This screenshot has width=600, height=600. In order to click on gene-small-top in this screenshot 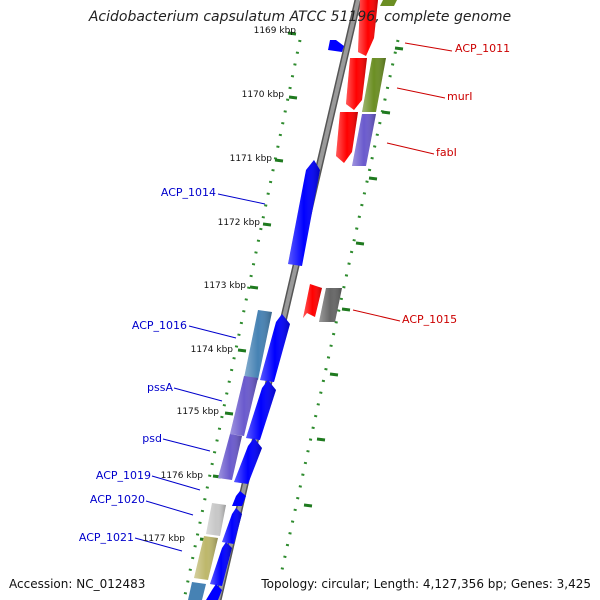, I will do `click(336, 46)`.